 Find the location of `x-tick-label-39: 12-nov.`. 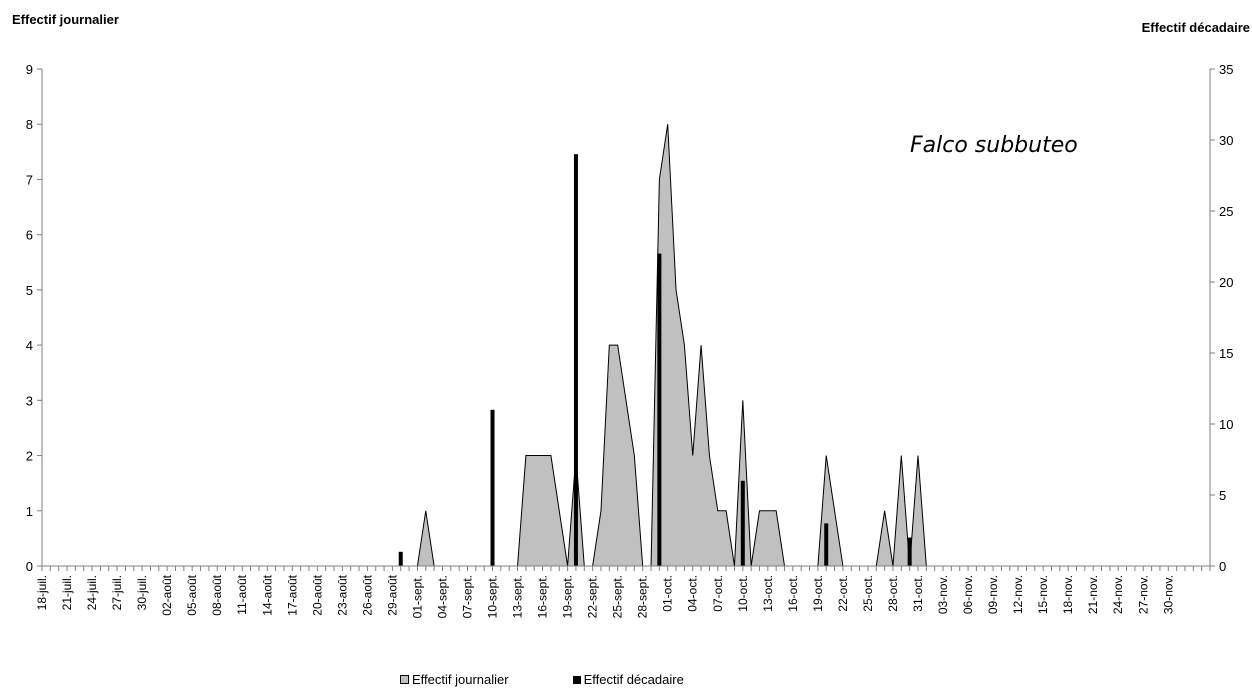

x-tick-label-39: 12-nov. is located at coordinates (1018, 594).